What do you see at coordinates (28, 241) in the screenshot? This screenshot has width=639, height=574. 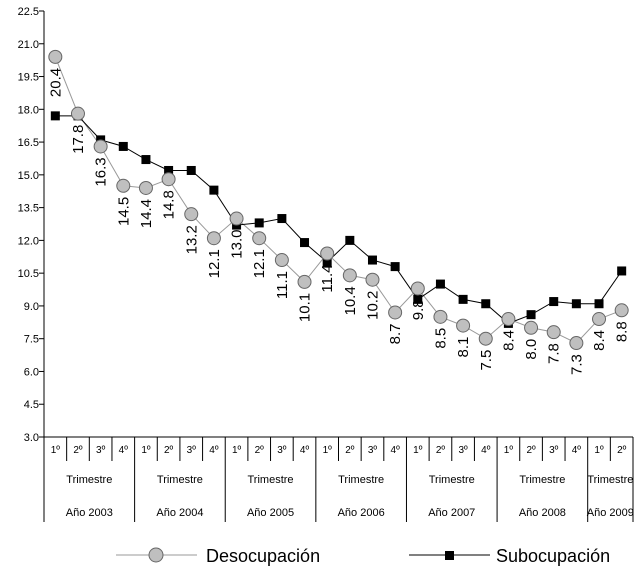 I see `y-tick-label: 12.0` at bounding box center [28, 241].